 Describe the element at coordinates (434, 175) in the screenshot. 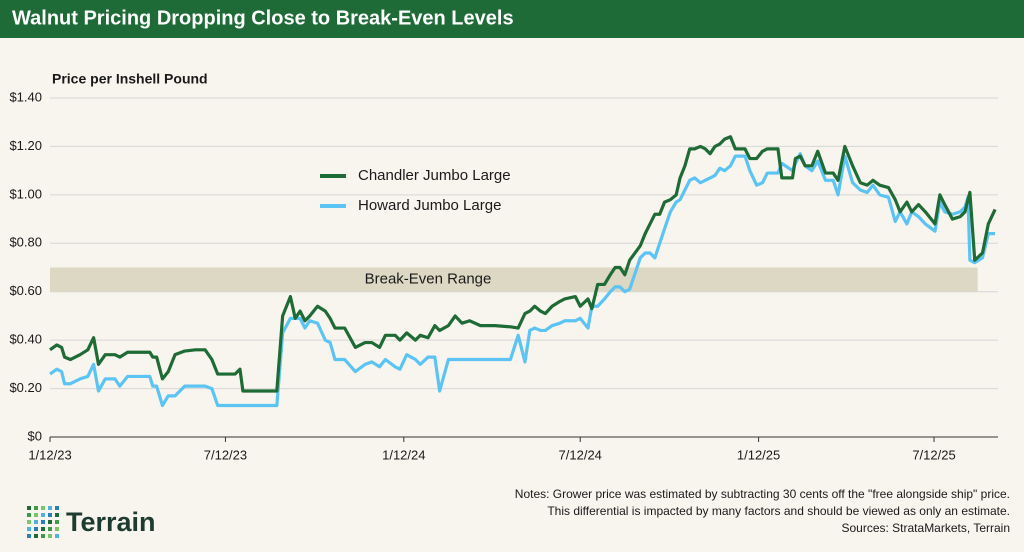

I see `legend-label: Chandler Jumbo Large` at that location.